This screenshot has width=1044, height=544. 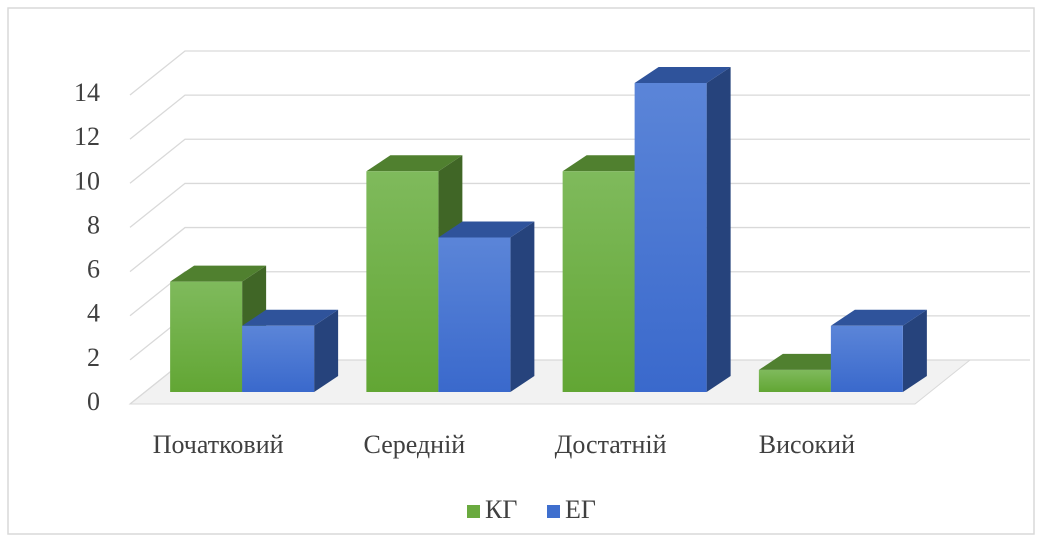 I want to click on y-tick-label: 6, so click(x=93, y=269).